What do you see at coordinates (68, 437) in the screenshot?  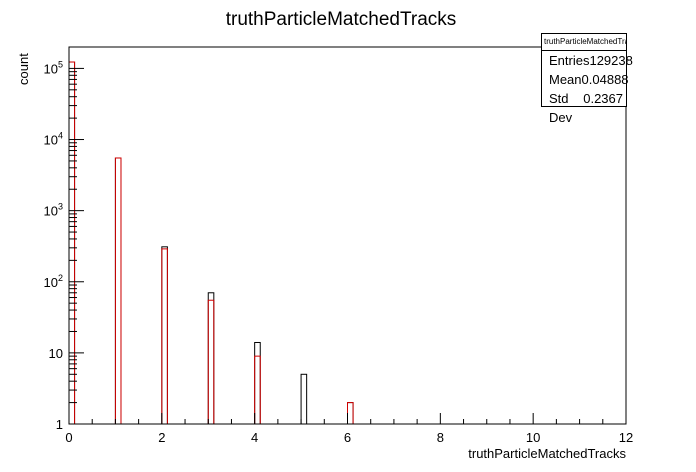 I see `x-tick-label: 0` at bounding box center [68, 437].